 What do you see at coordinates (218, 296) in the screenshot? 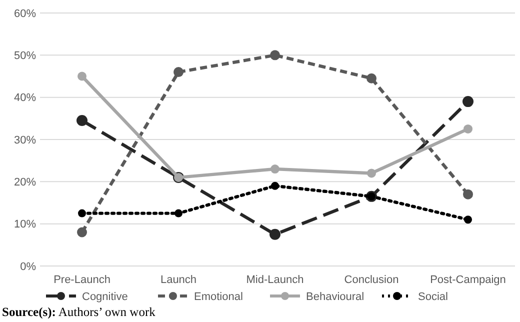
I see `legend-label: Emotional` at bounding box center [218, 296].